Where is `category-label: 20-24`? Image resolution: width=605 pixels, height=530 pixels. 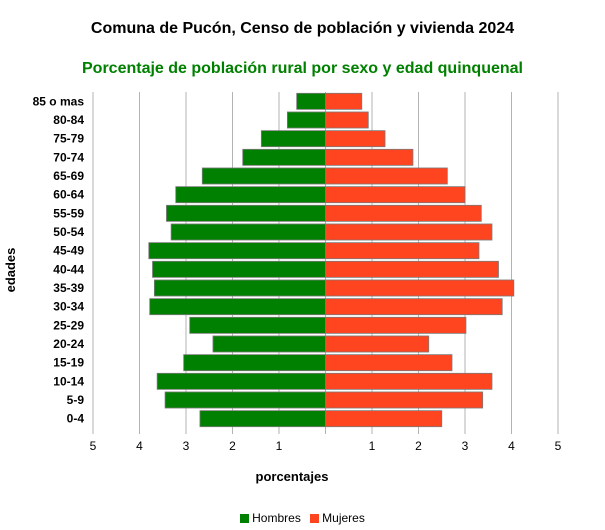
category-label: 20-24 is located at coordinates (68, 344).